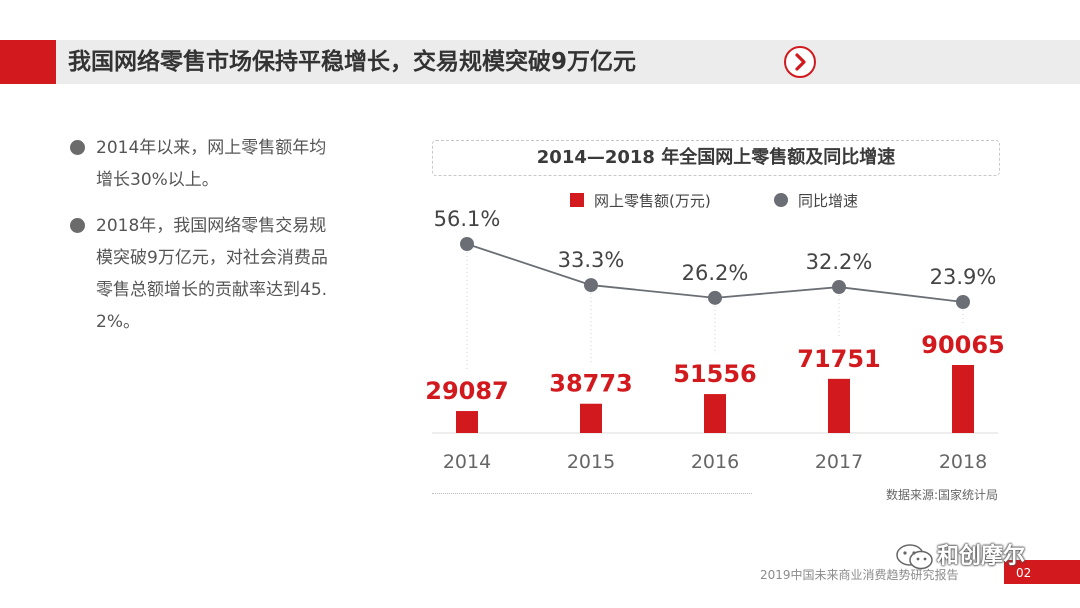 The image size is (1080, 608). What do you see at coordinates (715, 462) in the screenshot?
I see `x-tick-label: 2016` at bounding box center [715, 462].